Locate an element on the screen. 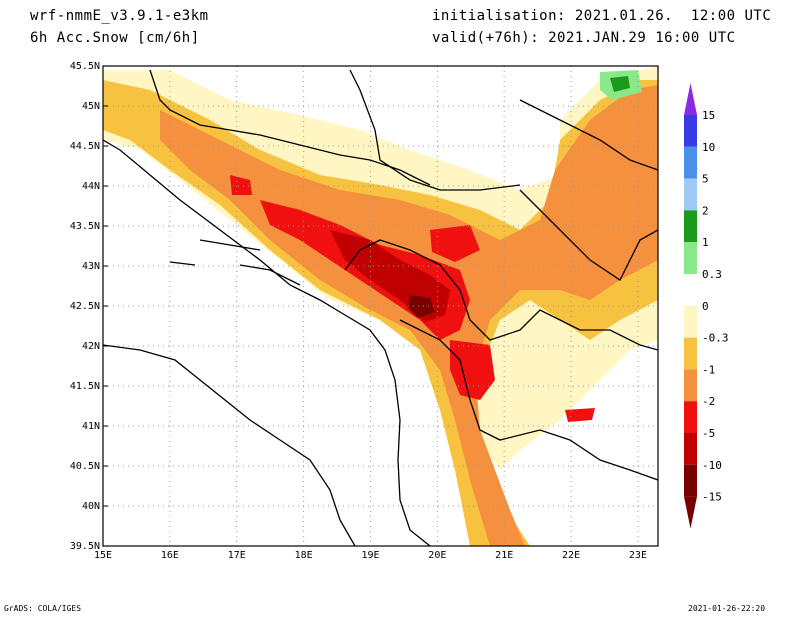 The image size is (800, 618). legend-label: 15 is located at coordinates (708, 115).